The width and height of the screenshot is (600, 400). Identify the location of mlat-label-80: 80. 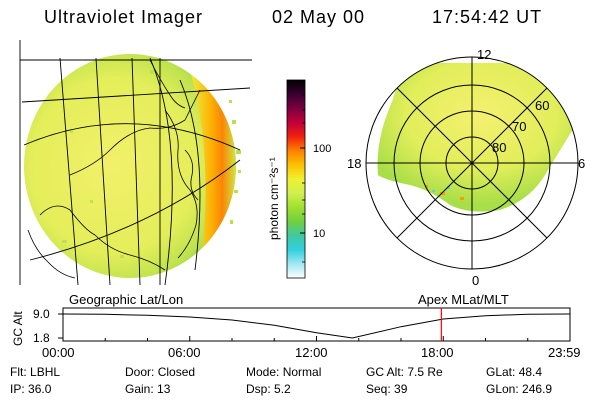
(499, 147).